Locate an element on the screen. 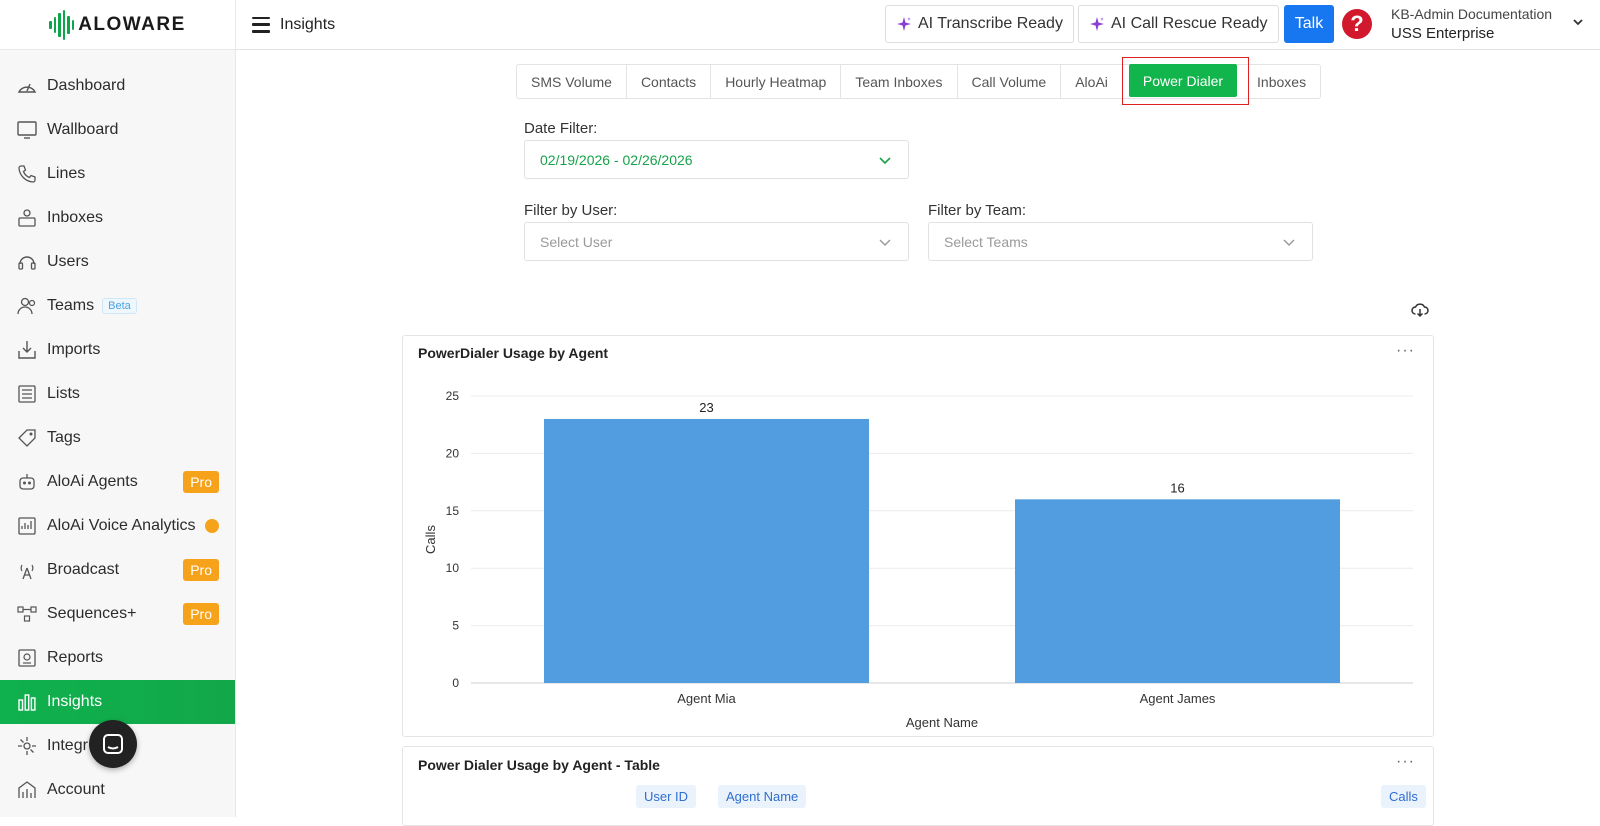  sidebar-item-aloai-agents: AloAi Agents Pro is located at coordinates (117, 482).